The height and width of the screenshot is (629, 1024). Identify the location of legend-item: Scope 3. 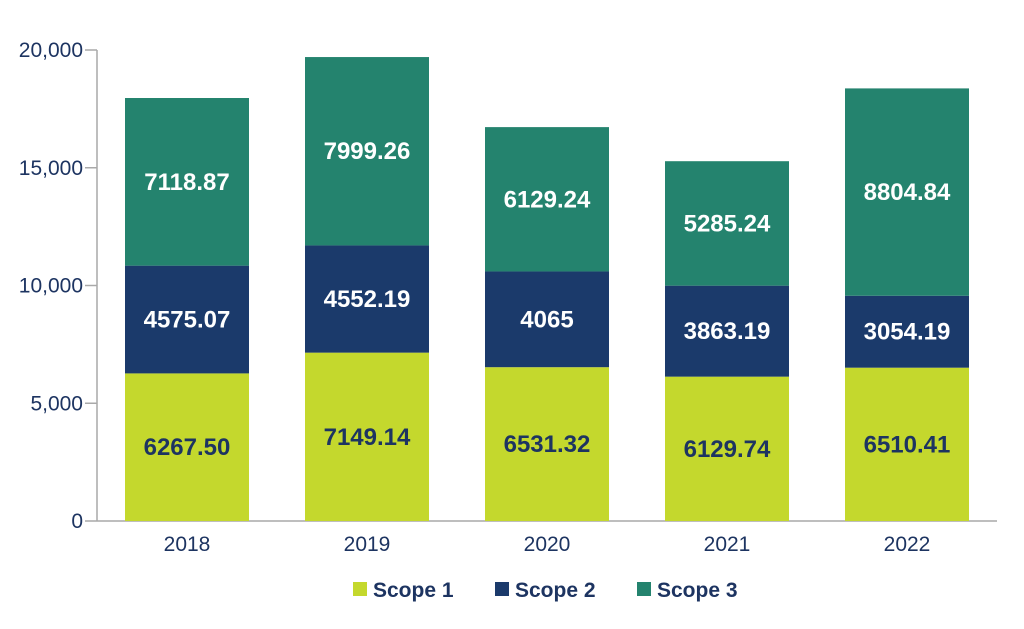
(687, 590).